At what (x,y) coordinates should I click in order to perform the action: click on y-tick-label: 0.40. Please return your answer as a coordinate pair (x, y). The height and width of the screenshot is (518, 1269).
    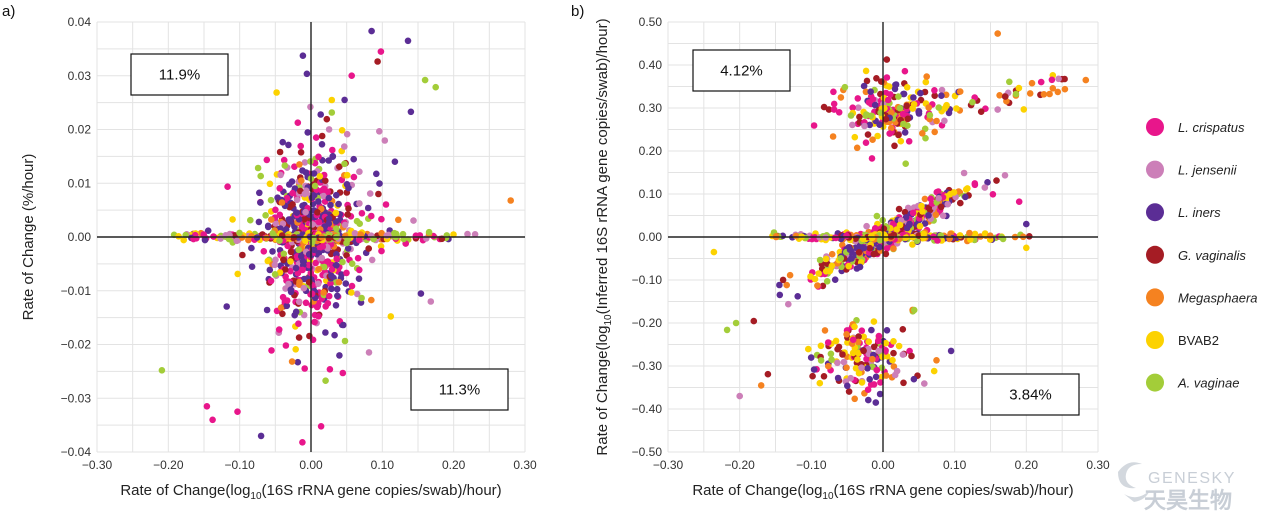
    Looking at the image, I should click on (651, 65).